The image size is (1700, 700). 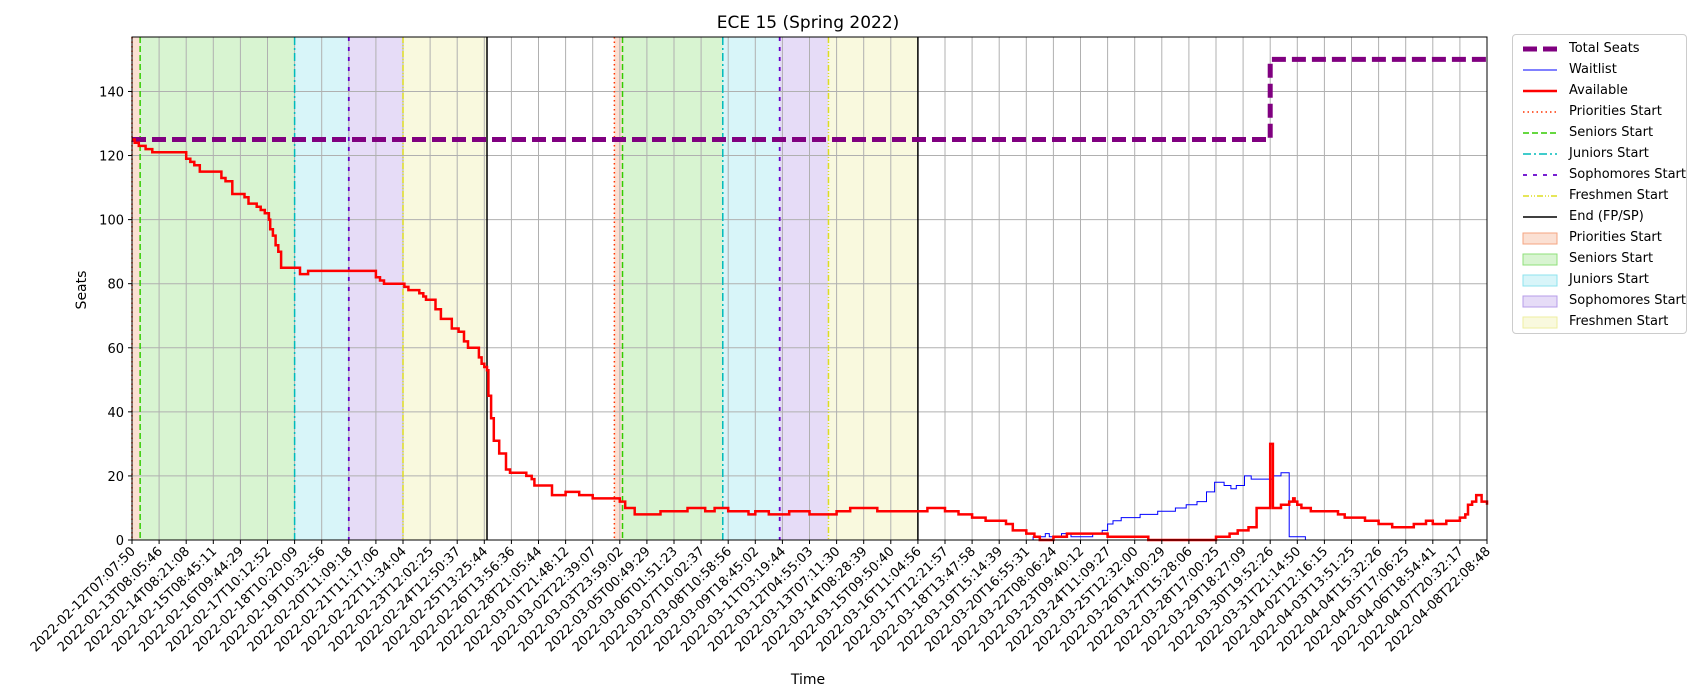 I want to click on y-tick-label: 0, so click(x=120, y=541).